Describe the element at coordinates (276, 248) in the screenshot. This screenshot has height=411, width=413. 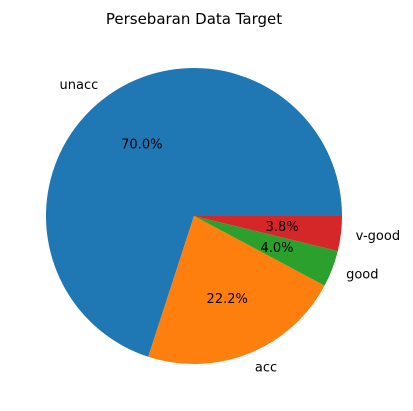
I see `slice-percent-good: 4.0%` at that location.